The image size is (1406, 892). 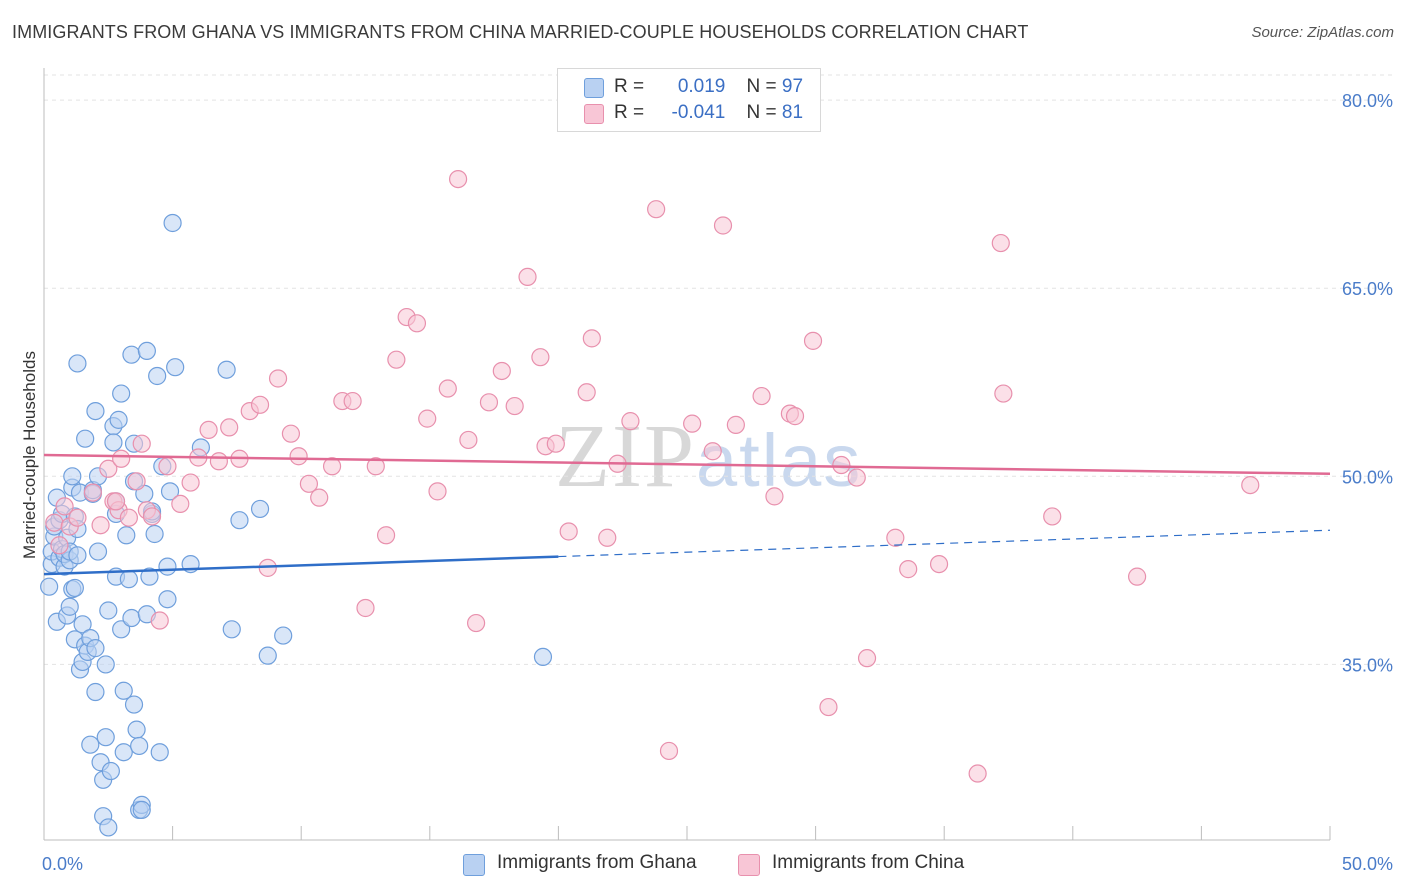 I want to click on legend-row-ghana: R = 0.019 N = 97, so click(x=693, y=88).